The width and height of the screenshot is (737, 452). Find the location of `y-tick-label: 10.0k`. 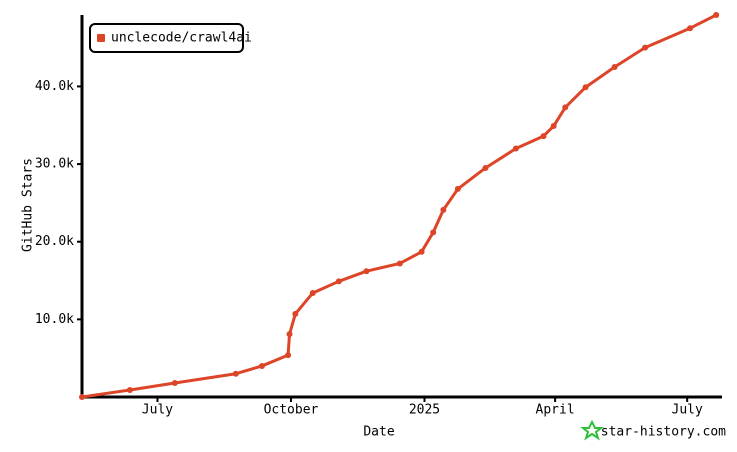

y-tick-label: 10.0k is located at coordinates (54, 319).